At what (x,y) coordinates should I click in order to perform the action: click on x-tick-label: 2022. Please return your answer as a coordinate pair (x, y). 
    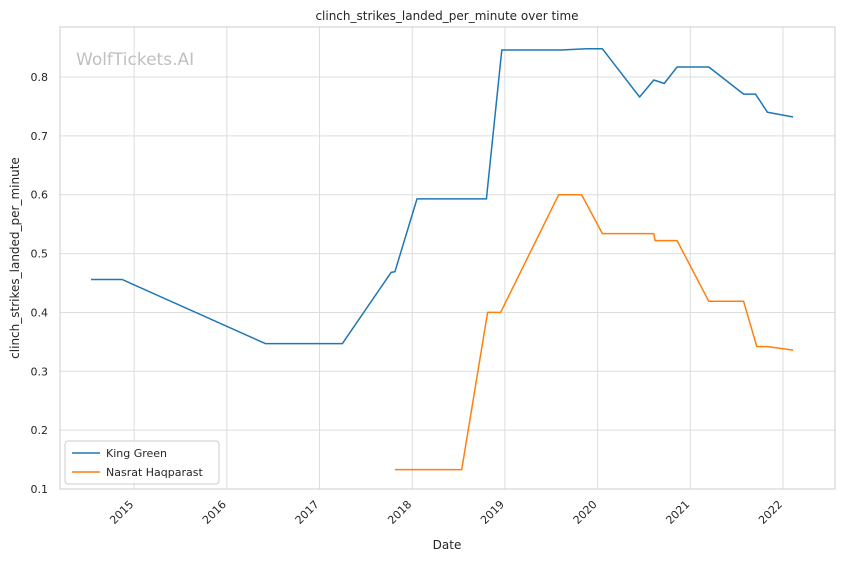
    Looking at the image, I should click on (770, 512).